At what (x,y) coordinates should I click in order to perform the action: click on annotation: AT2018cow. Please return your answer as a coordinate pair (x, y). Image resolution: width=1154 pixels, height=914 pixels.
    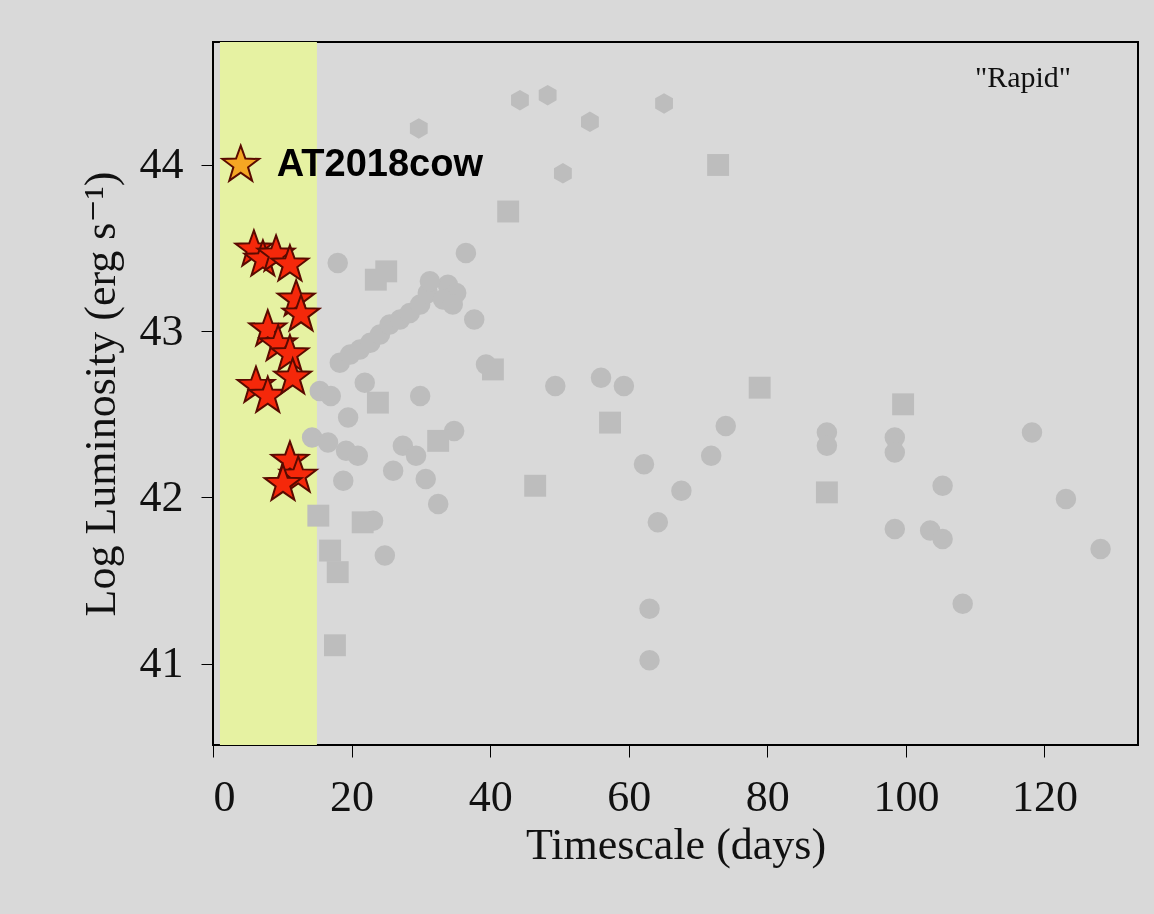
    Looking at the image, I should click on (380, 162).